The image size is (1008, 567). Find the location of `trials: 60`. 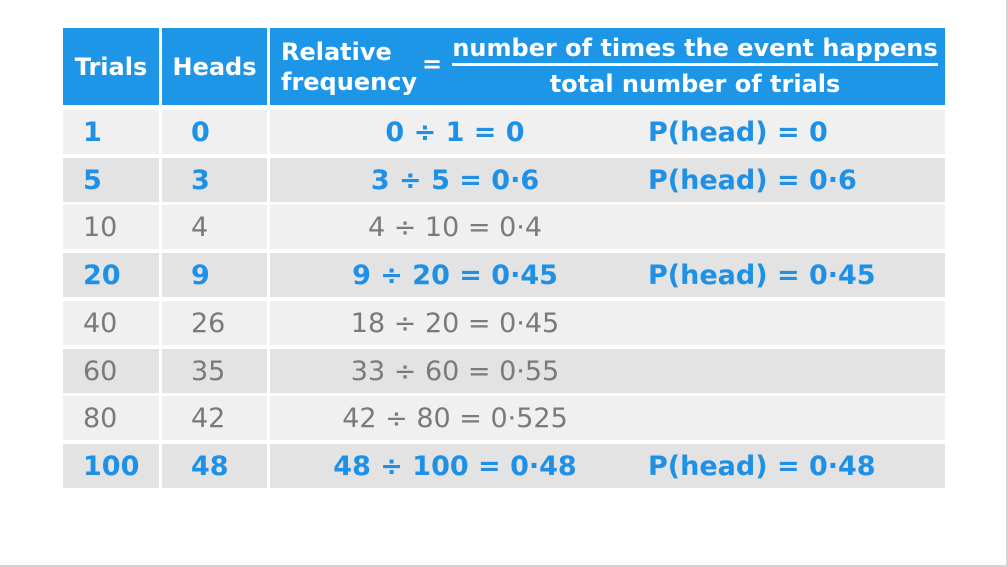

trials: 60 is located at coordinates (100, 371).